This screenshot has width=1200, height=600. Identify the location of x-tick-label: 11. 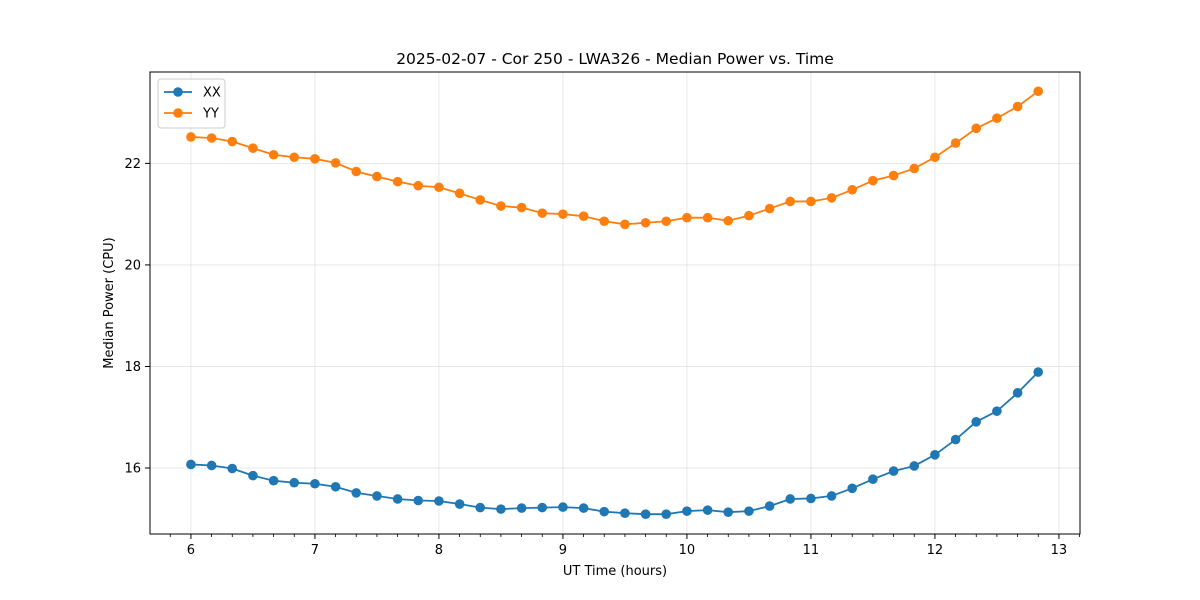
(811, 550).